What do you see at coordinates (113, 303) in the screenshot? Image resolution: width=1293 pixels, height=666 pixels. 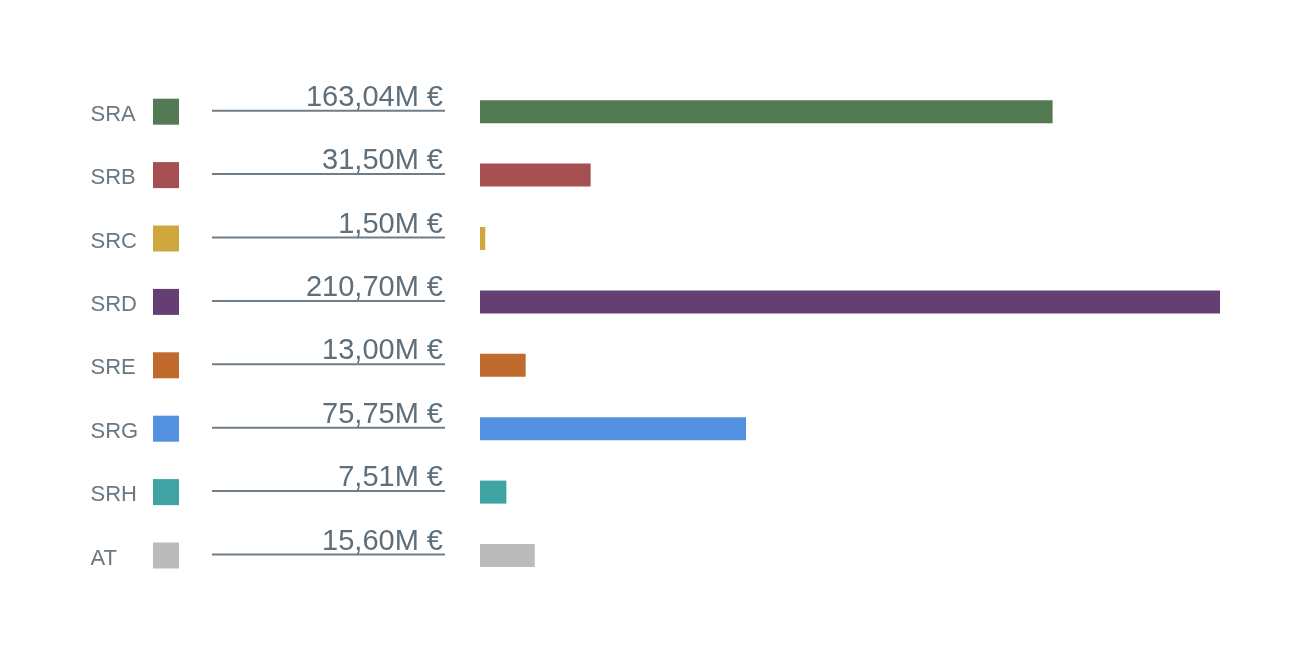 I see `y-tick-label: SRD` at bounding box center [113, 303].